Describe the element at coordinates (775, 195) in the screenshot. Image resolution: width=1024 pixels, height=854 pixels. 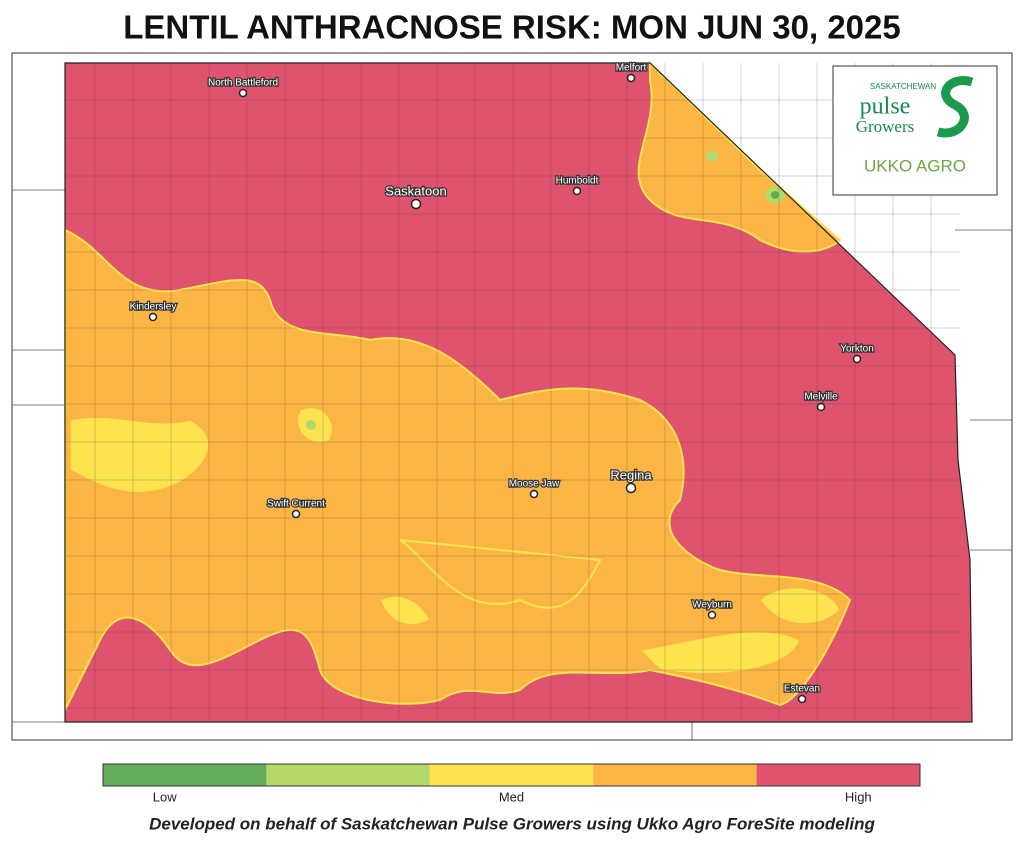
I see `very-low-zone` at that location.